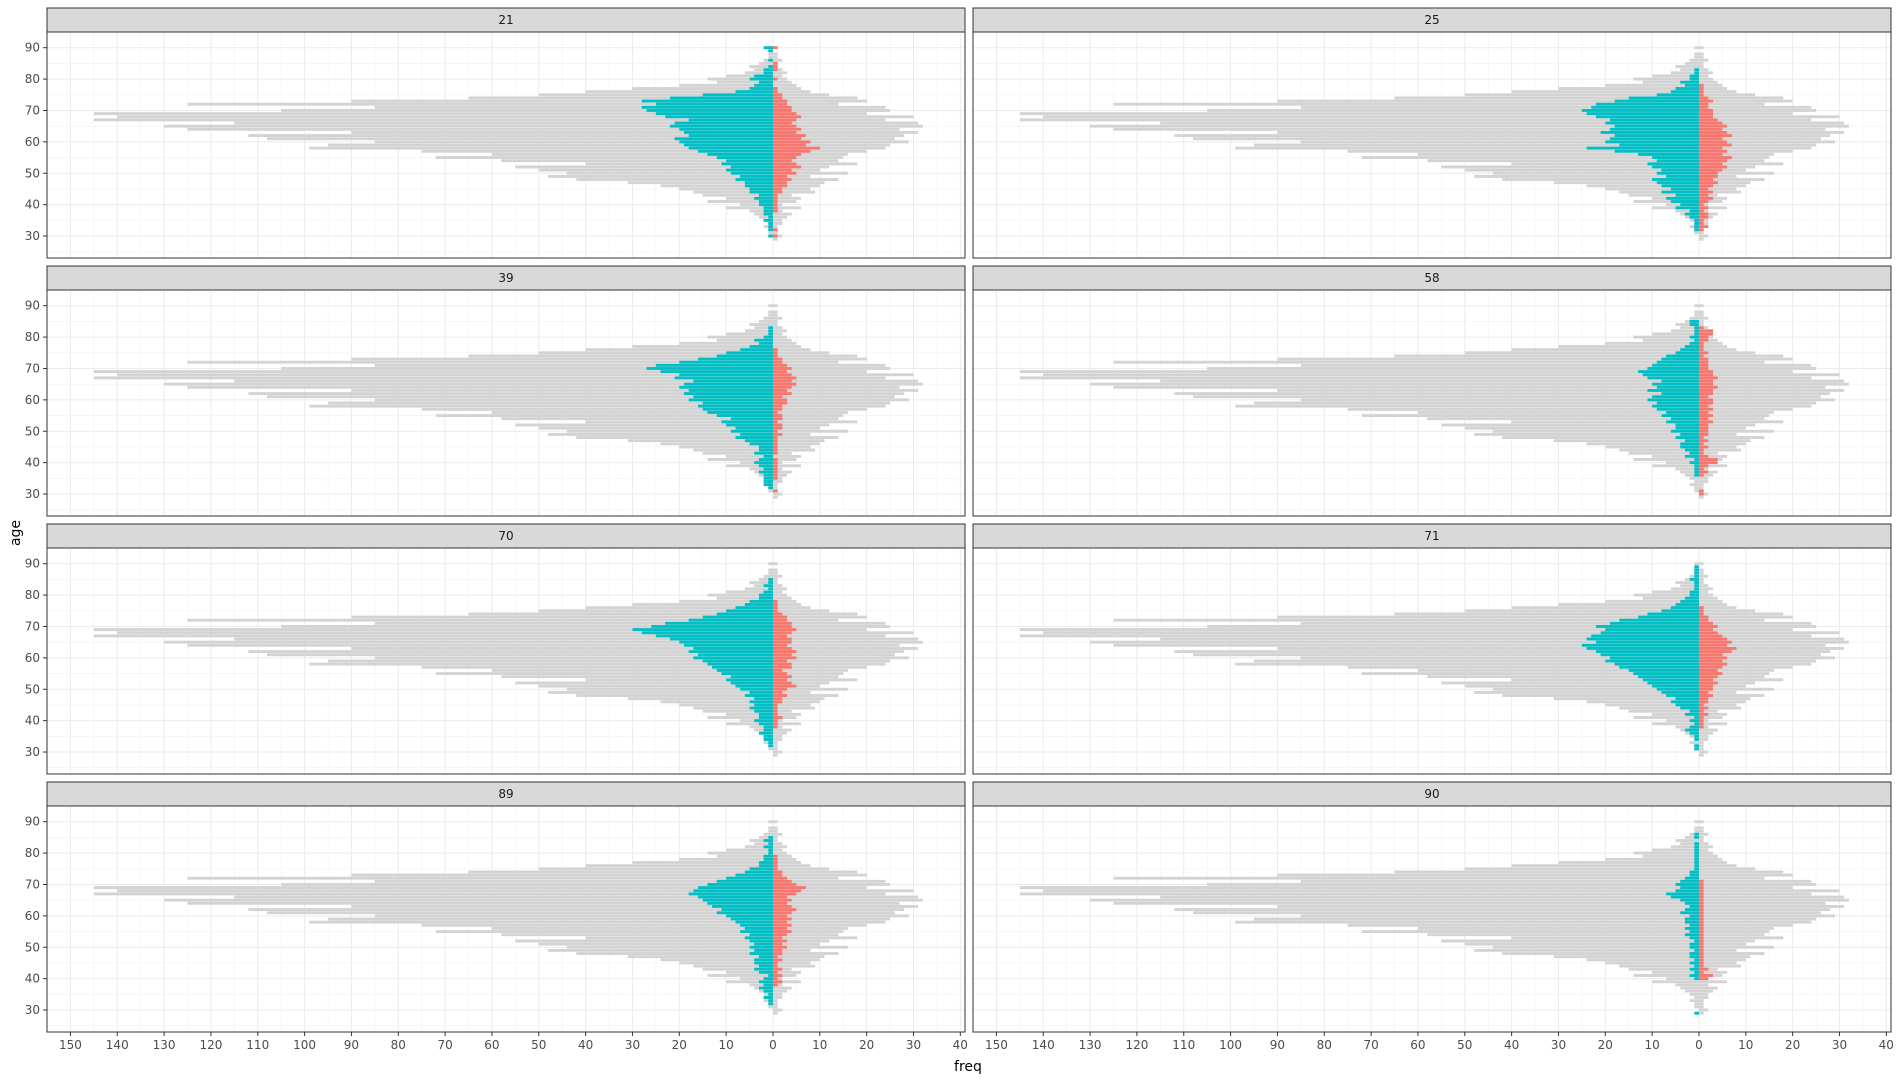 This screenshot has height=1080, width=1900. I want to click on x-tick-label: 140, so click(1043, 1045).